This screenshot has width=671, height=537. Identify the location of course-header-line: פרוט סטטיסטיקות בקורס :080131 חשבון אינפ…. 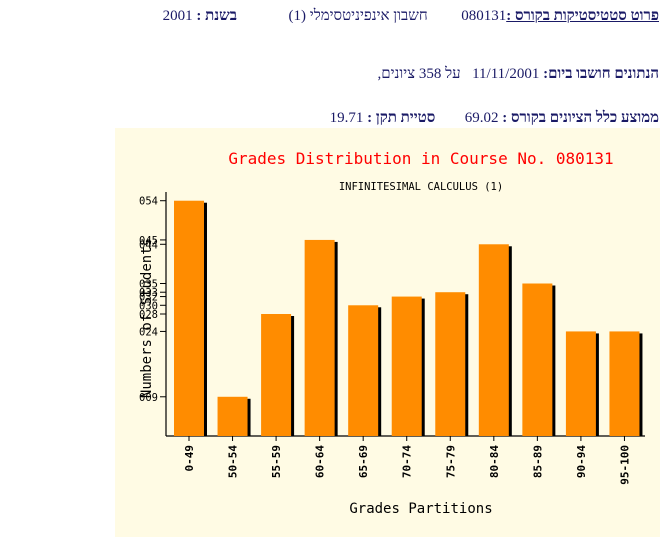
(334, 16).